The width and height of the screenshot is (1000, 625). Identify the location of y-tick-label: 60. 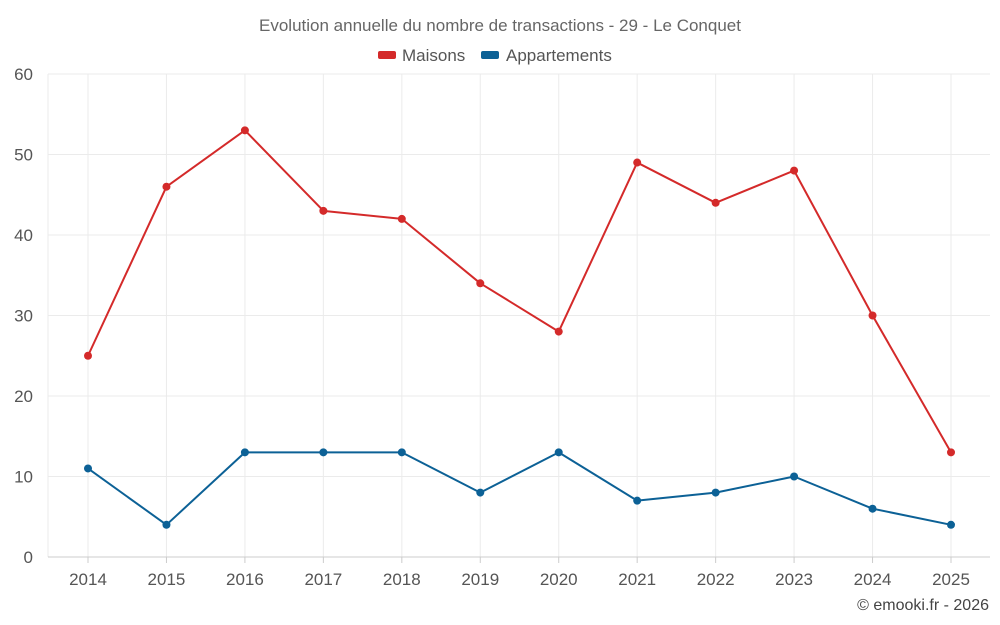
(23, 74).